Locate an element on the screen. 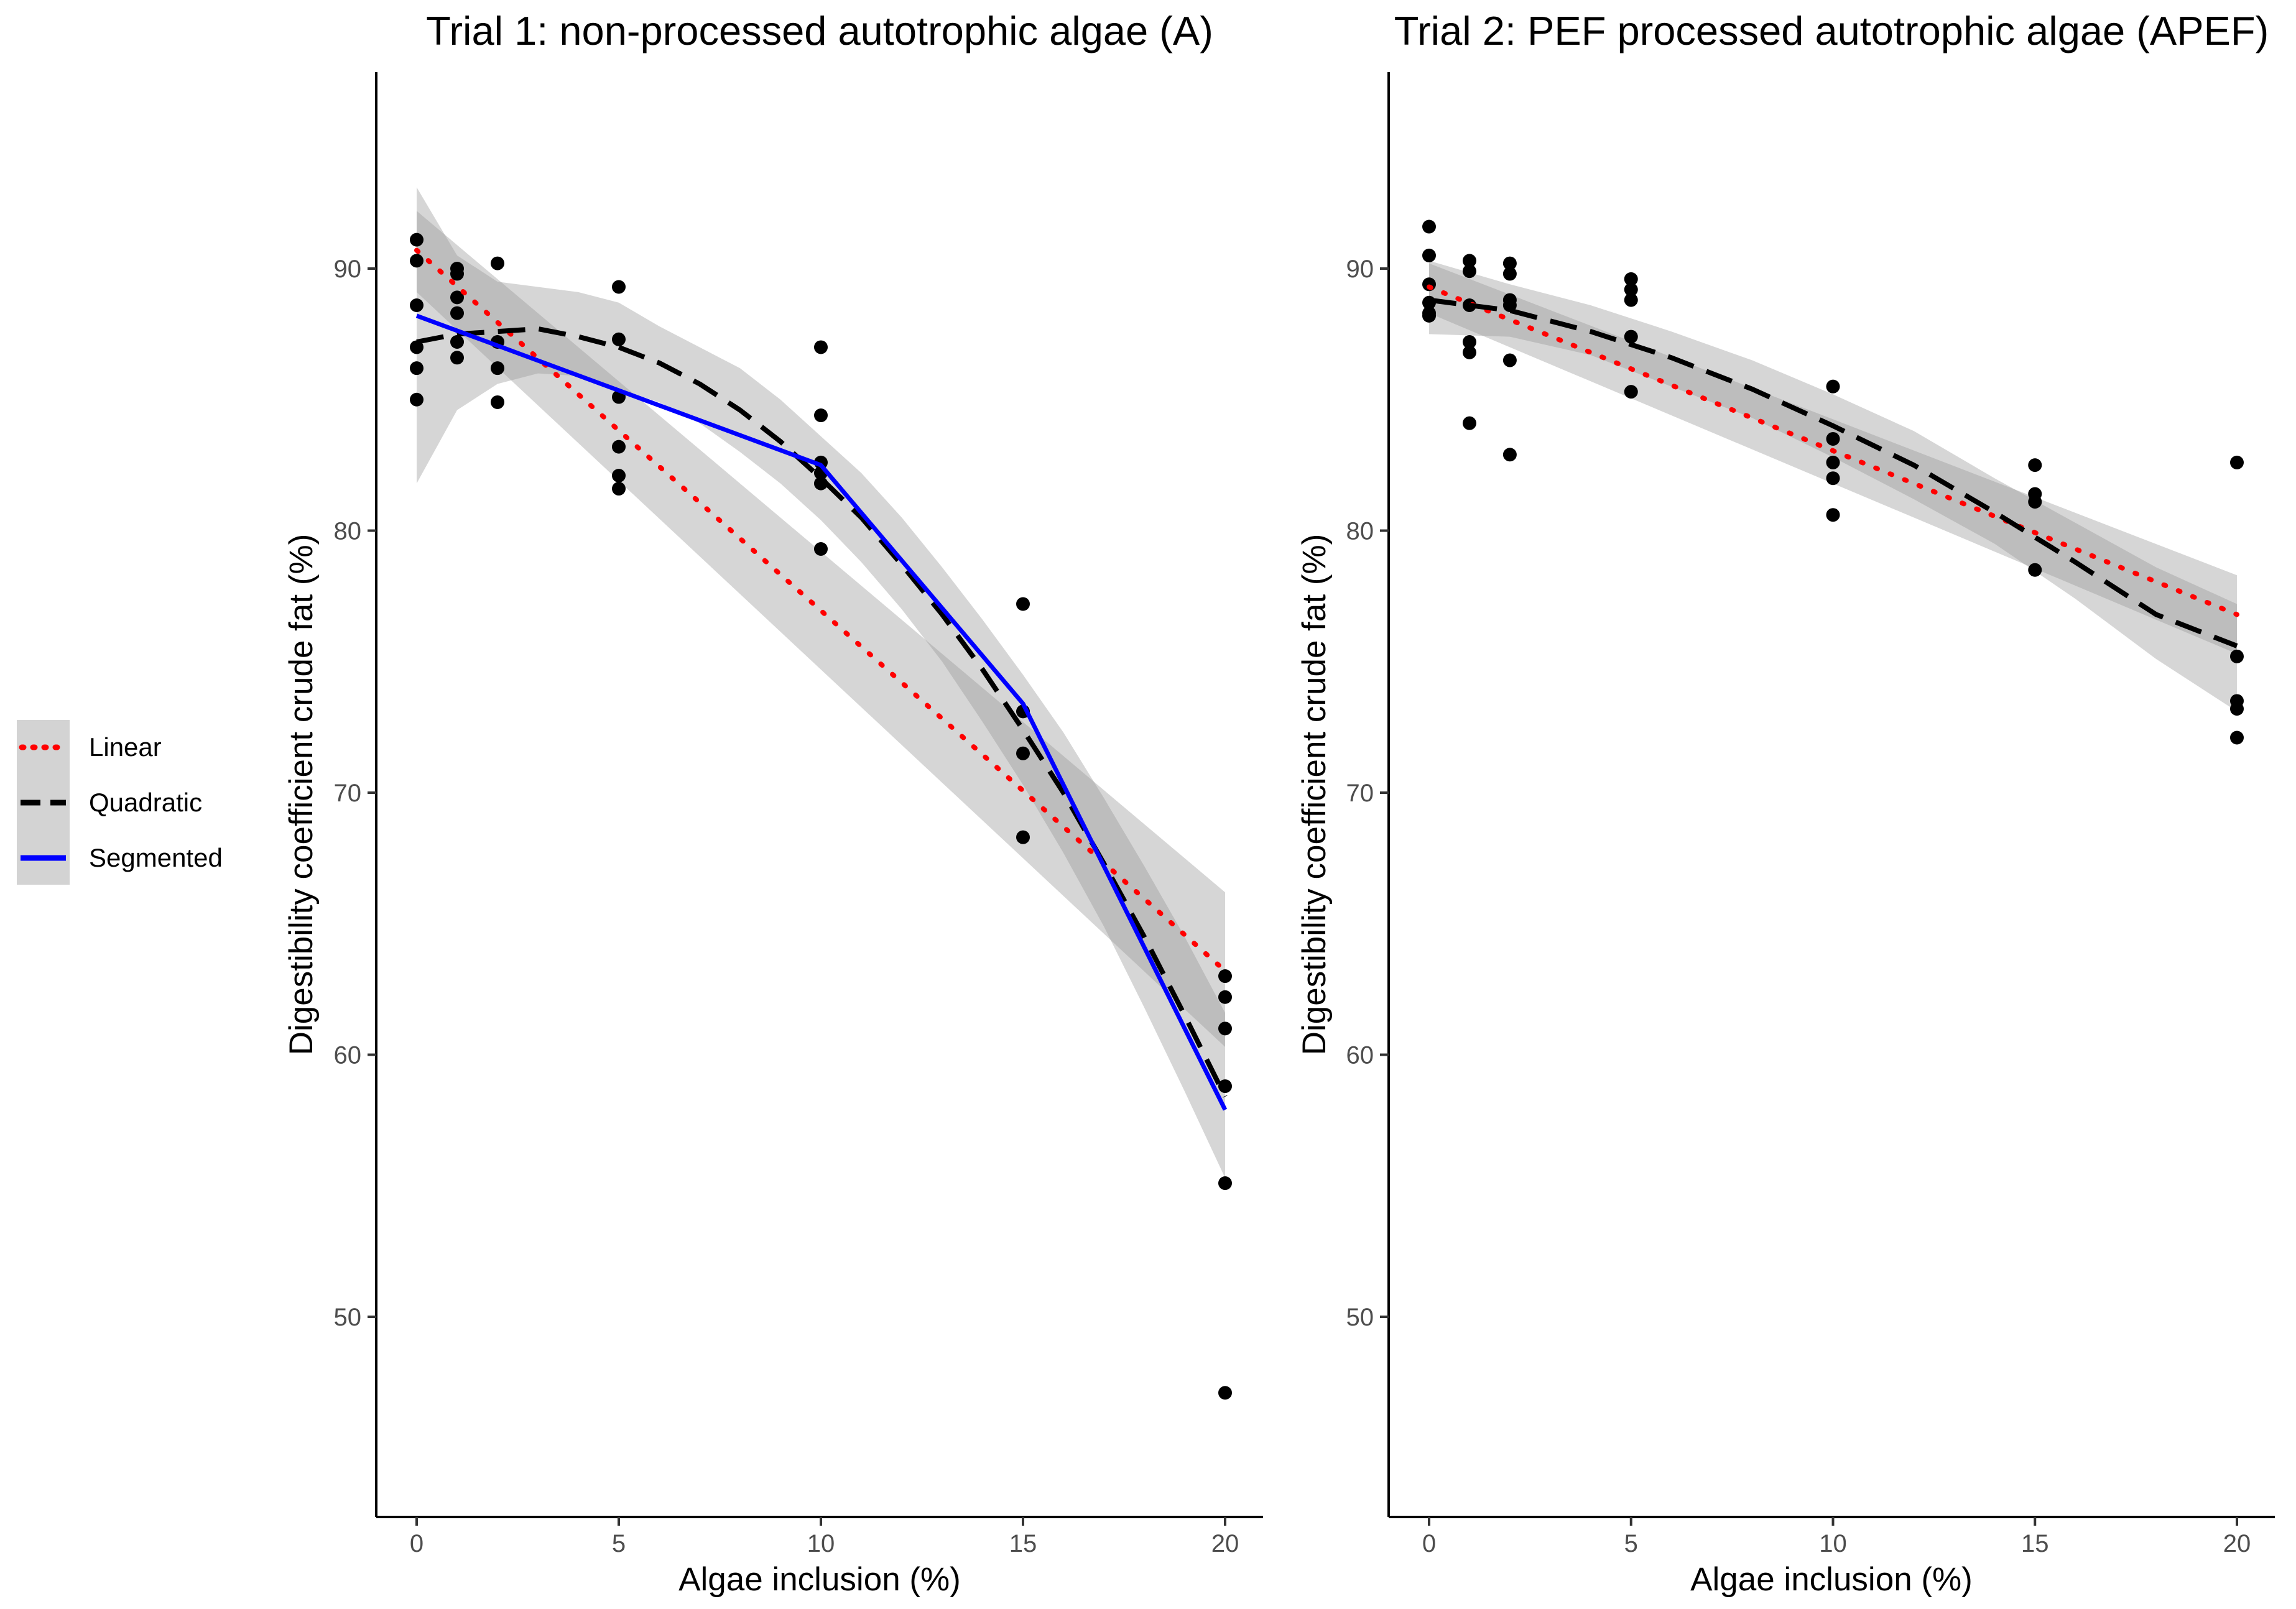 The width and height of the screenshot is (2296, 1609). quadratic-fit-line is located at coordinates (1833, 472).